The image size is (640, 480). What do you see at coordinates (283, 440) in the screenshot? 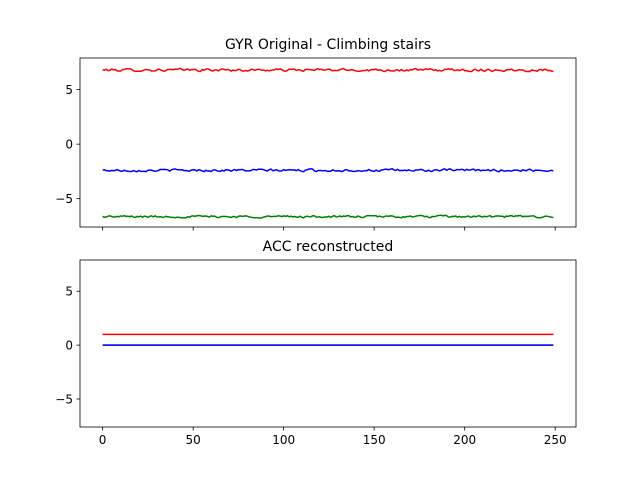
I see `x-tick-label: 100` at bounding box center [283, 440].